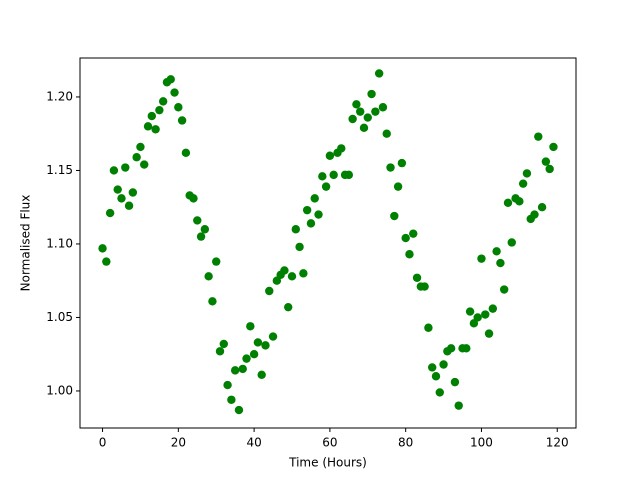  I want to click on x-tick-label: 40, so click(253, 443).